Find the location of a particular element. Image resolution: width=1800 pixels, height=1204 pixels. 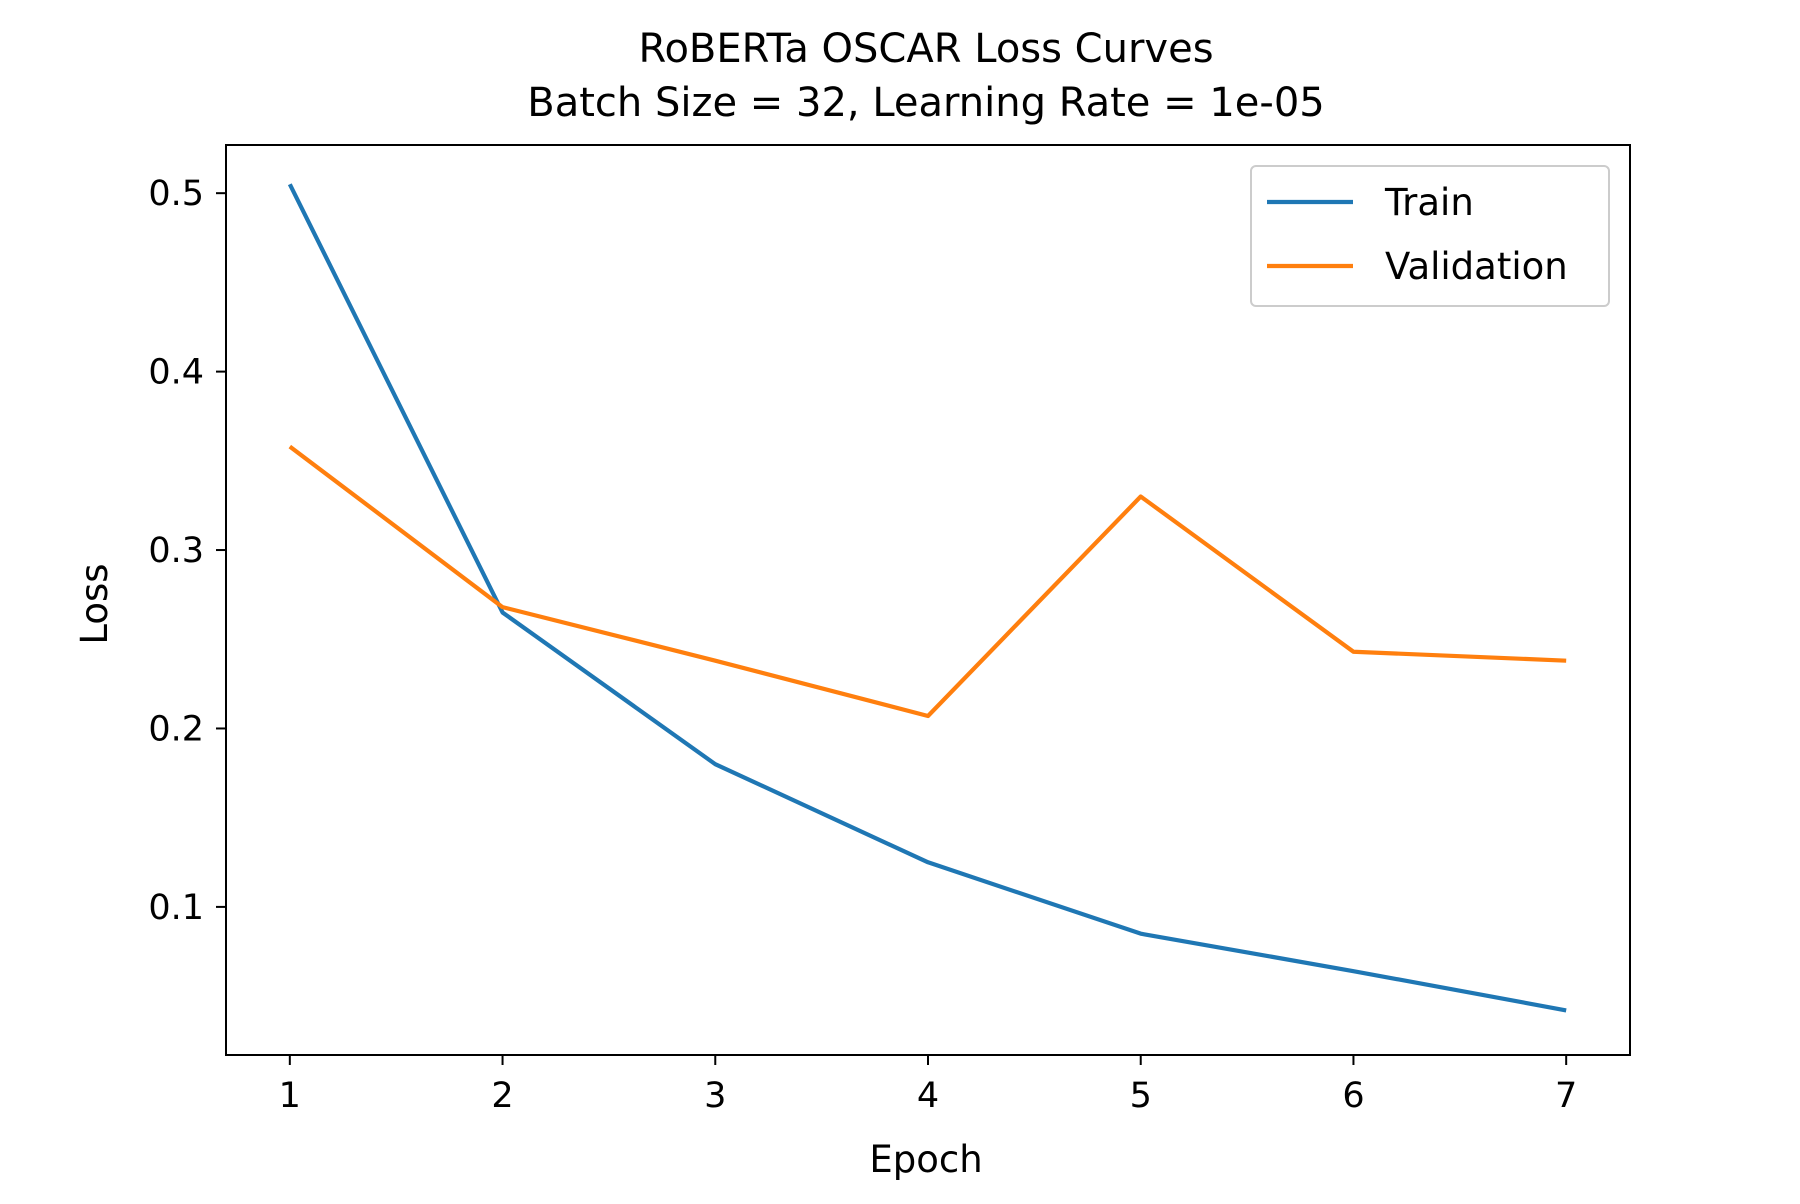

legend-label-train: Train is located at coordinates (1429, 202).